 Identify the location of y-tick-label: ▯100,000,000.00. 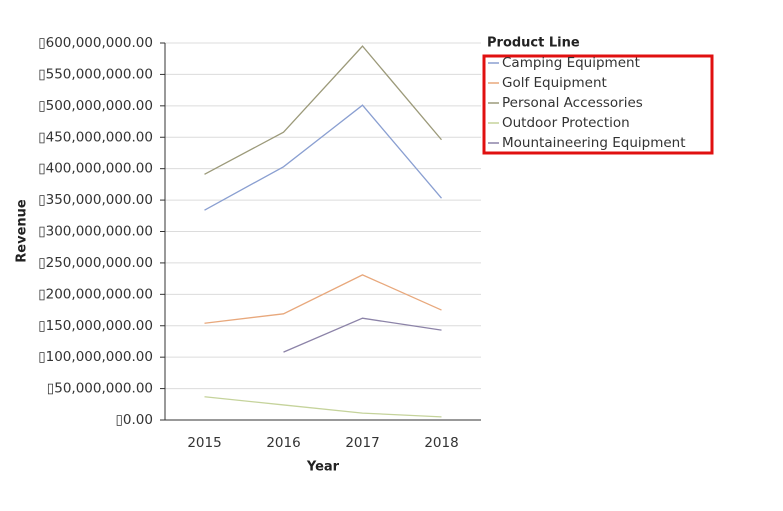
(95, 357).